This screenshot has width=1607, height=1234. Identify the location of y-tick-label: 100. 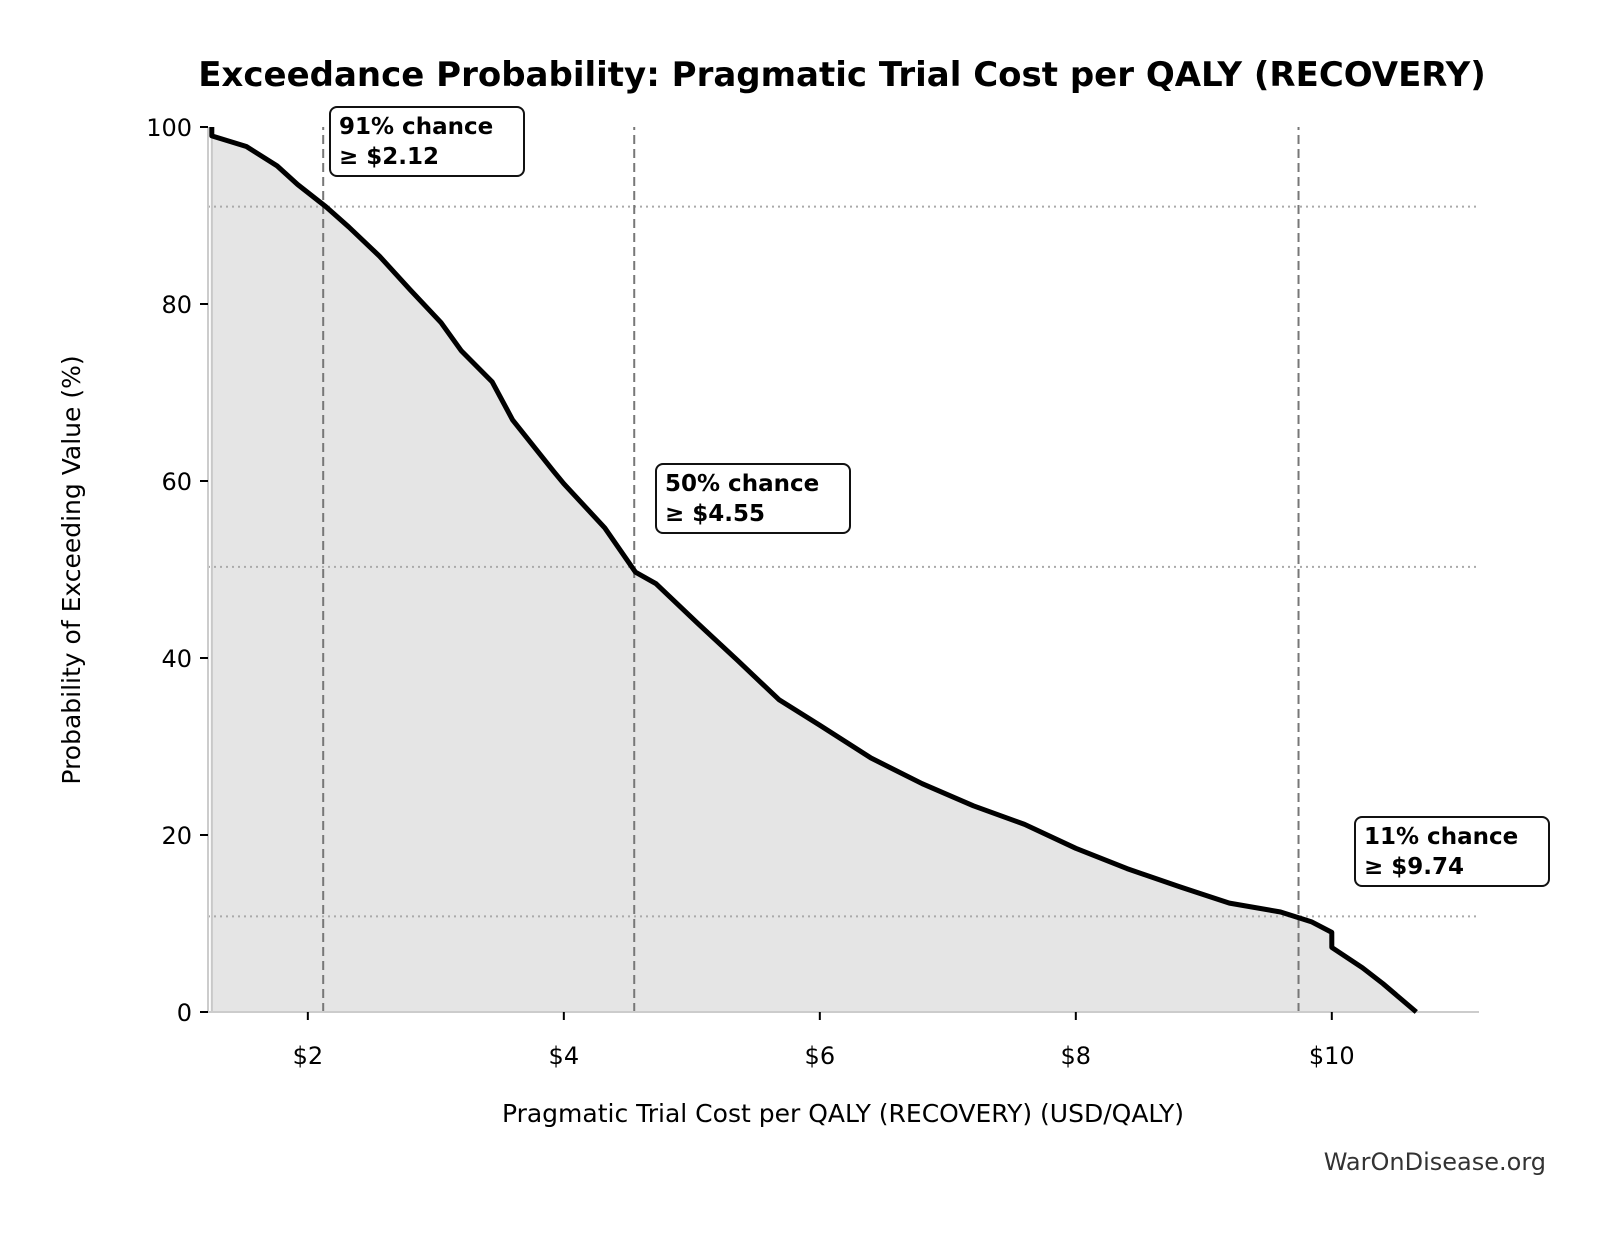
(169, 128).